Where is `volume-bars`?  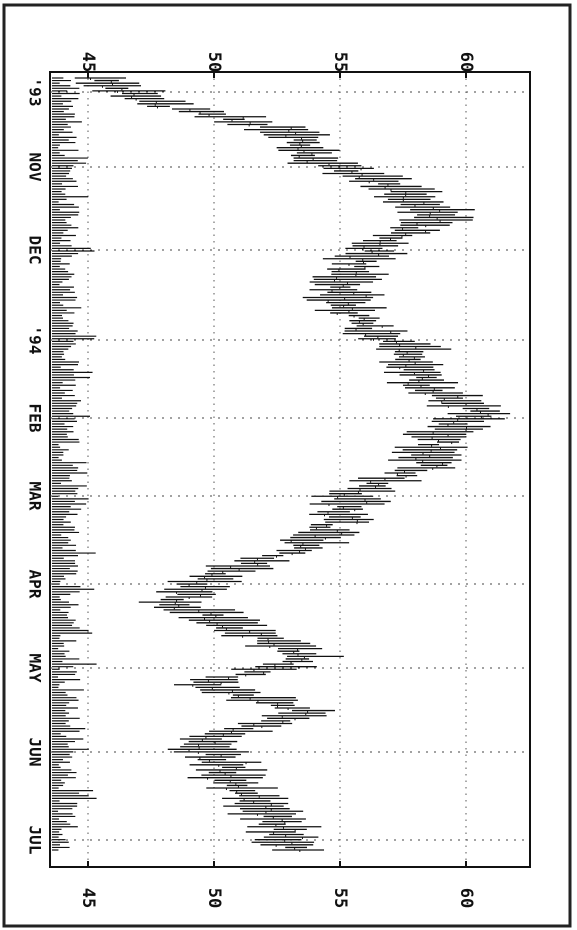
volume-bars is located at coordinates (74, 464).